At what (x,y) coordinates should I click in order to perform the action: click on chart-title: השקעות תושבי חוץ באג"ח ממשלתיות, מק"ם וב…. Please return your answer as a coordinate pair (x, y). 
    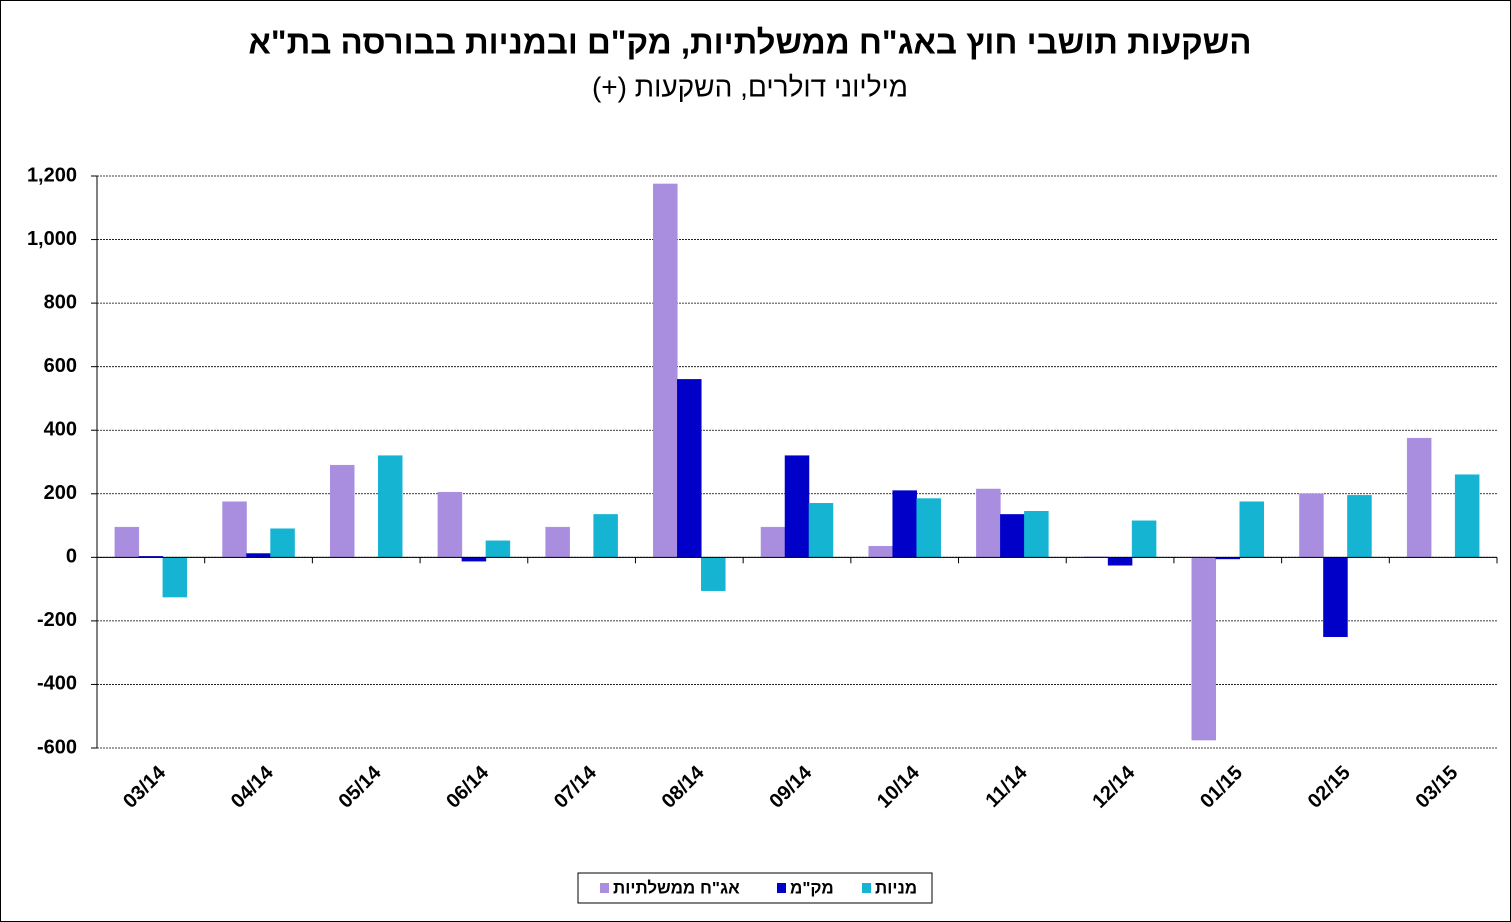
    Looking at the image, I should click on (749, 42).